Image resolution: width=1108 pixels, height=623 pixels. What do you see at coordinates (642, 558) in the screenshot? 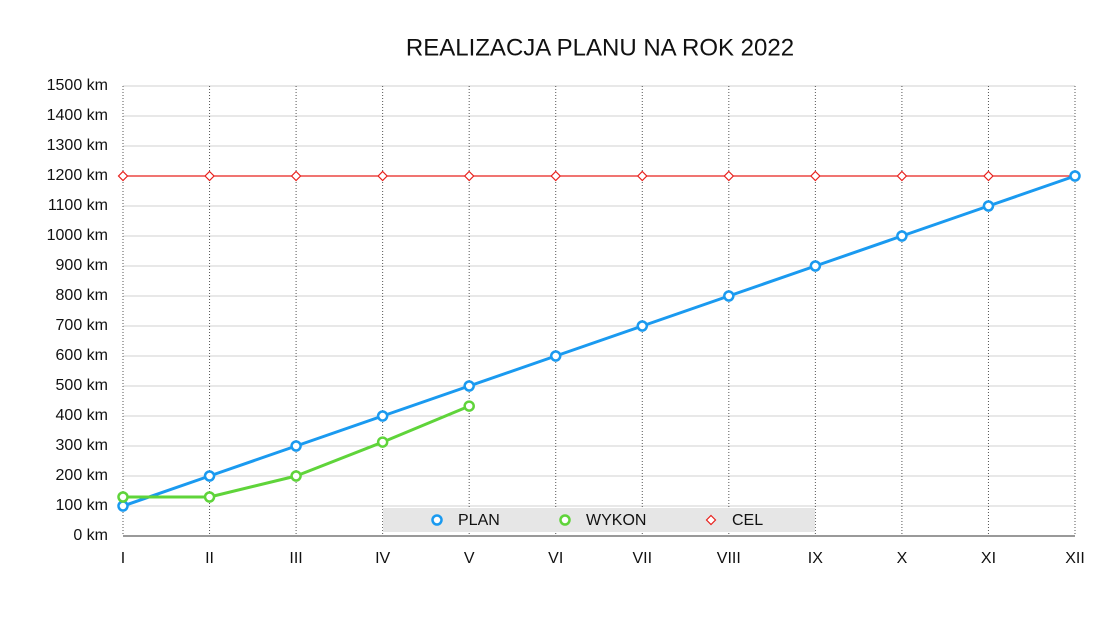
I see `x-tick-label: VII` at bounding box center [642, 558].